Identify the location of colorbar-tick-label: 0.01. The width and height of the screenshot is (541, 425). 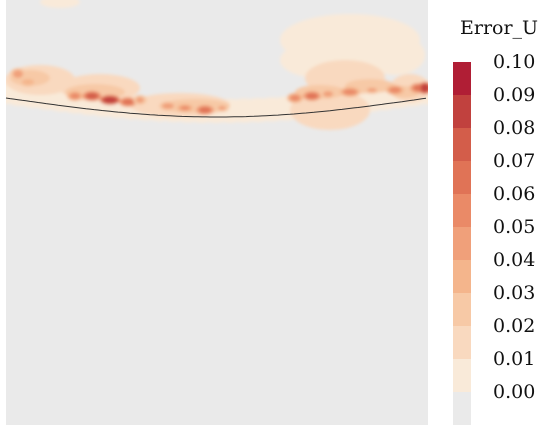
(514, 359).